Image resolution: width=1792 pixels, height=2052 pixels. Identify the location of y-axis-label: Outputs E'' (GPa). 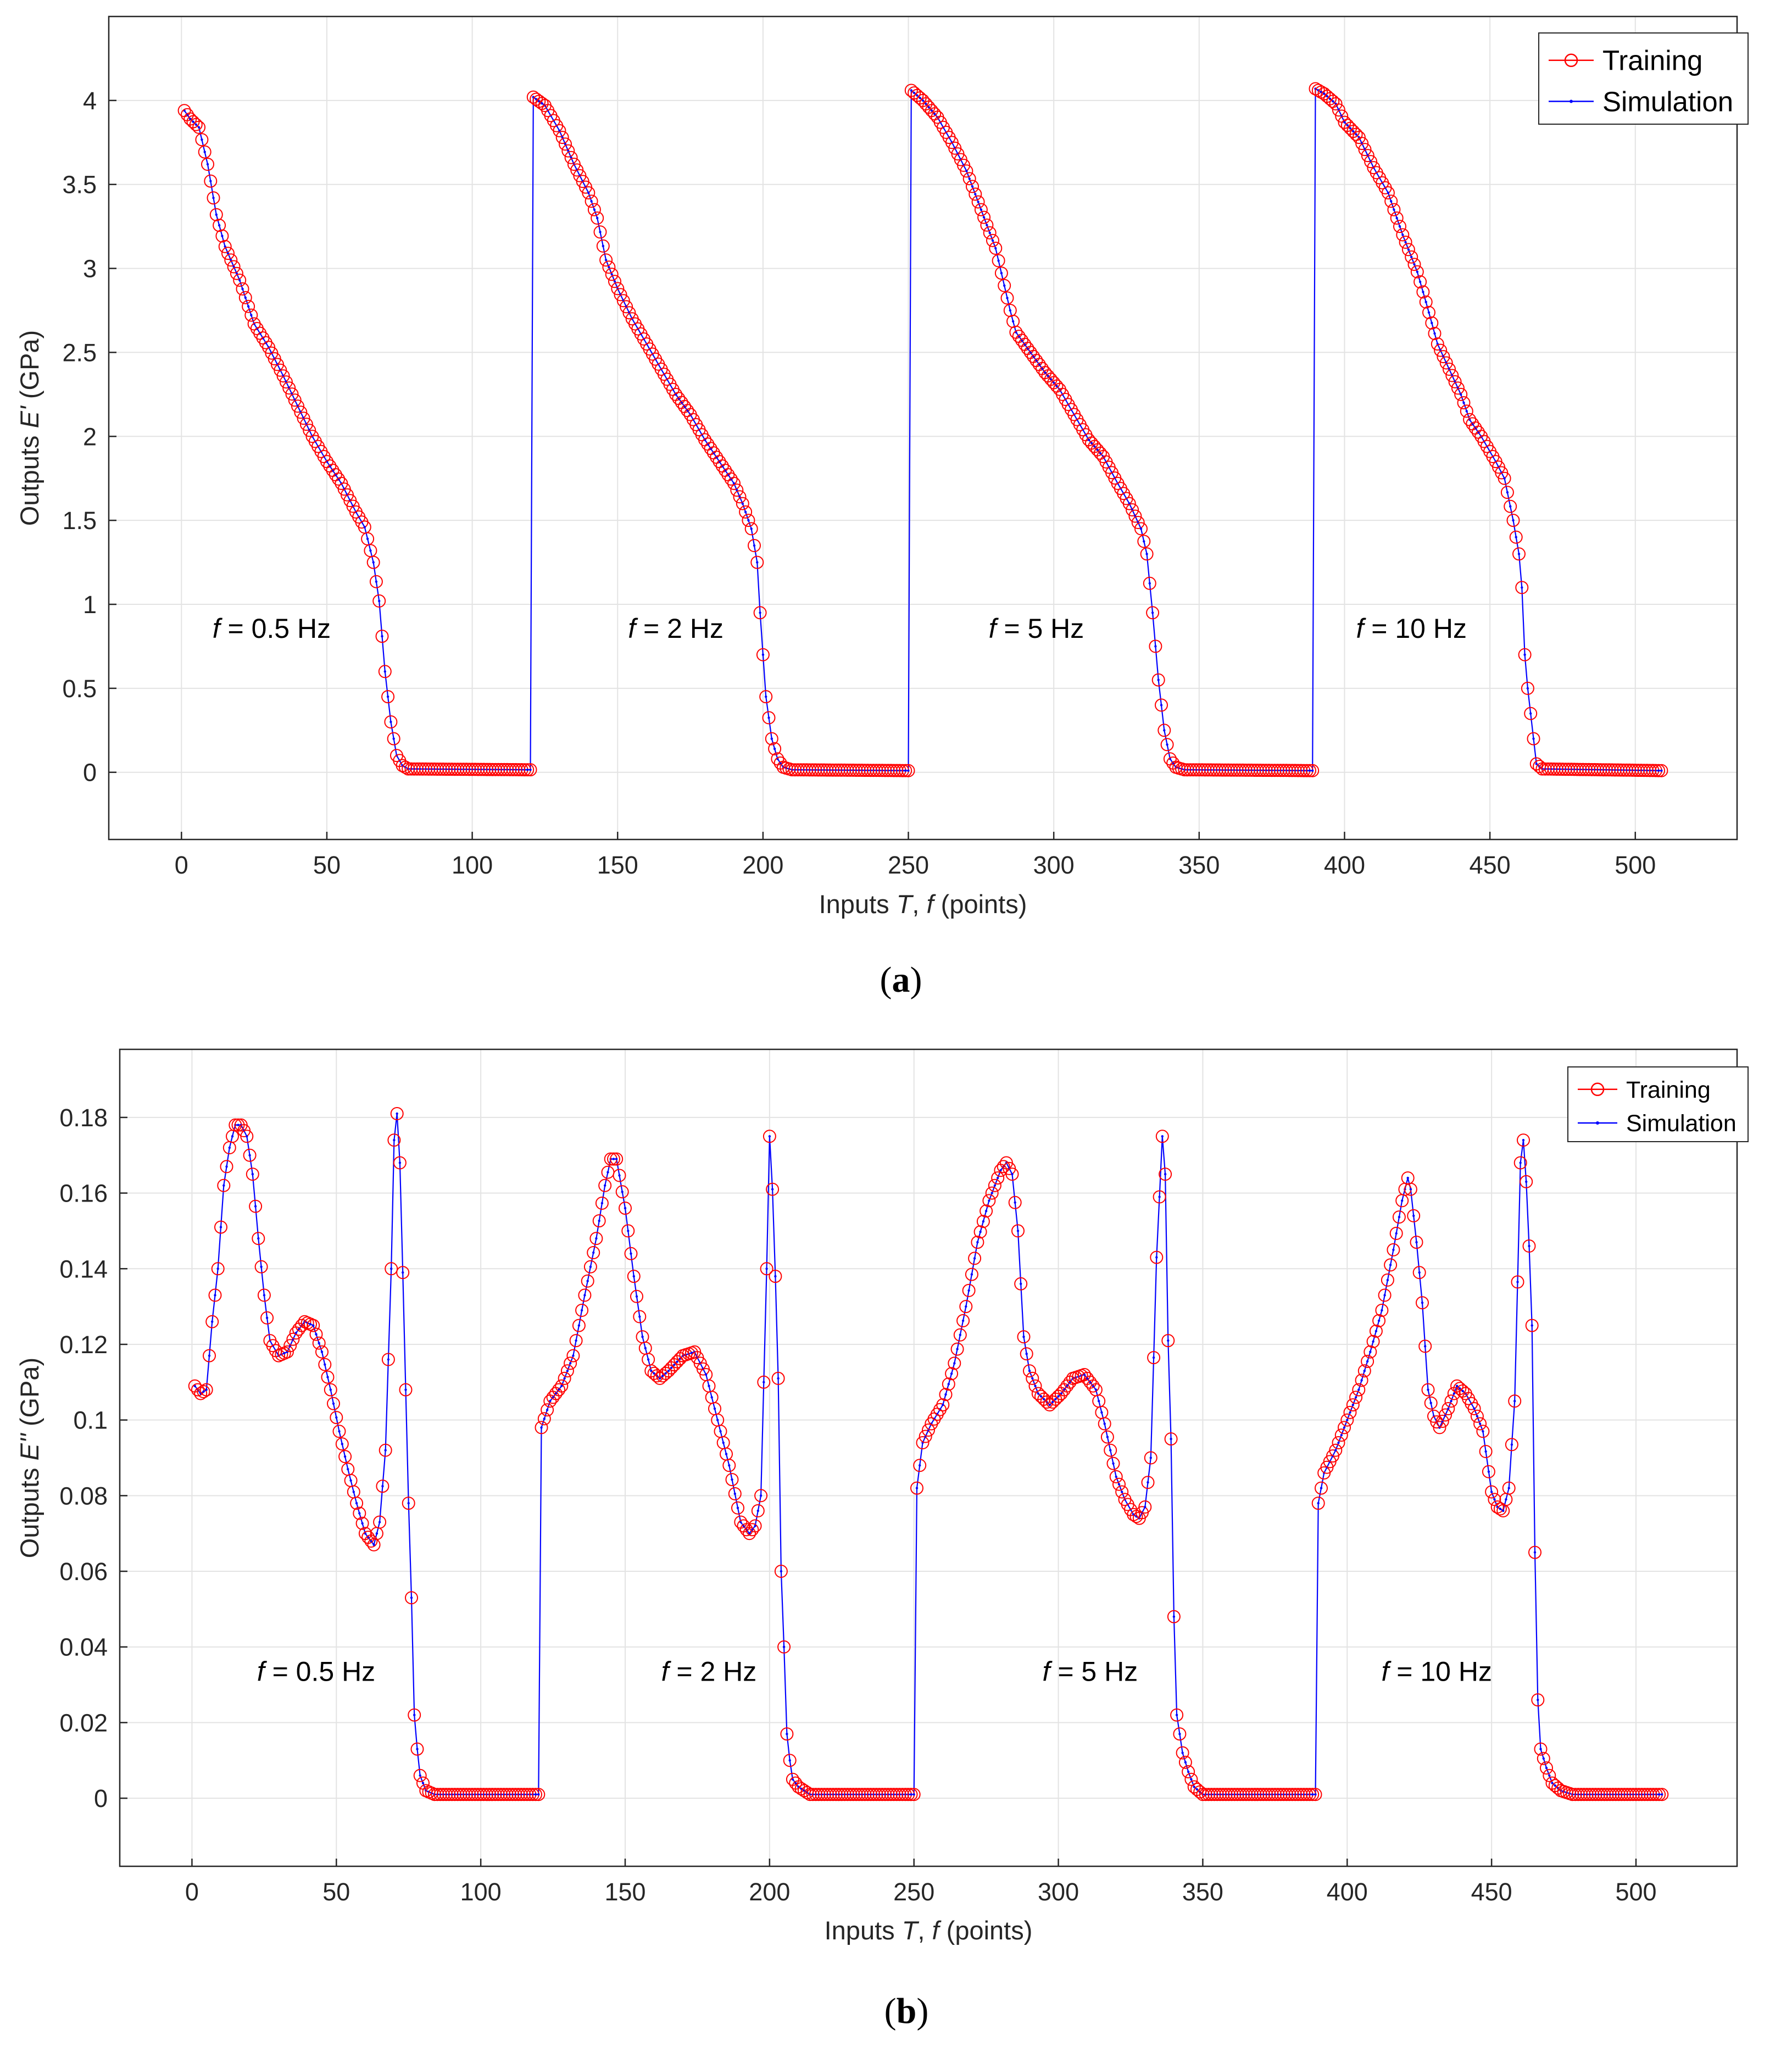
(29, 1458).